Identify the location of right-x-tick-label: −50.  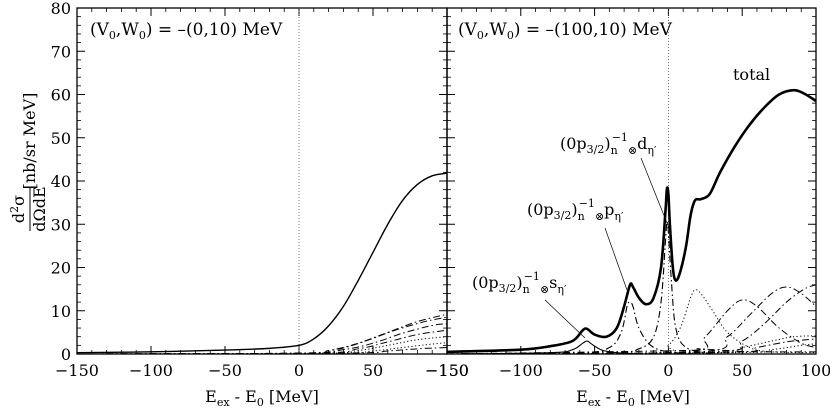
(595, 370).